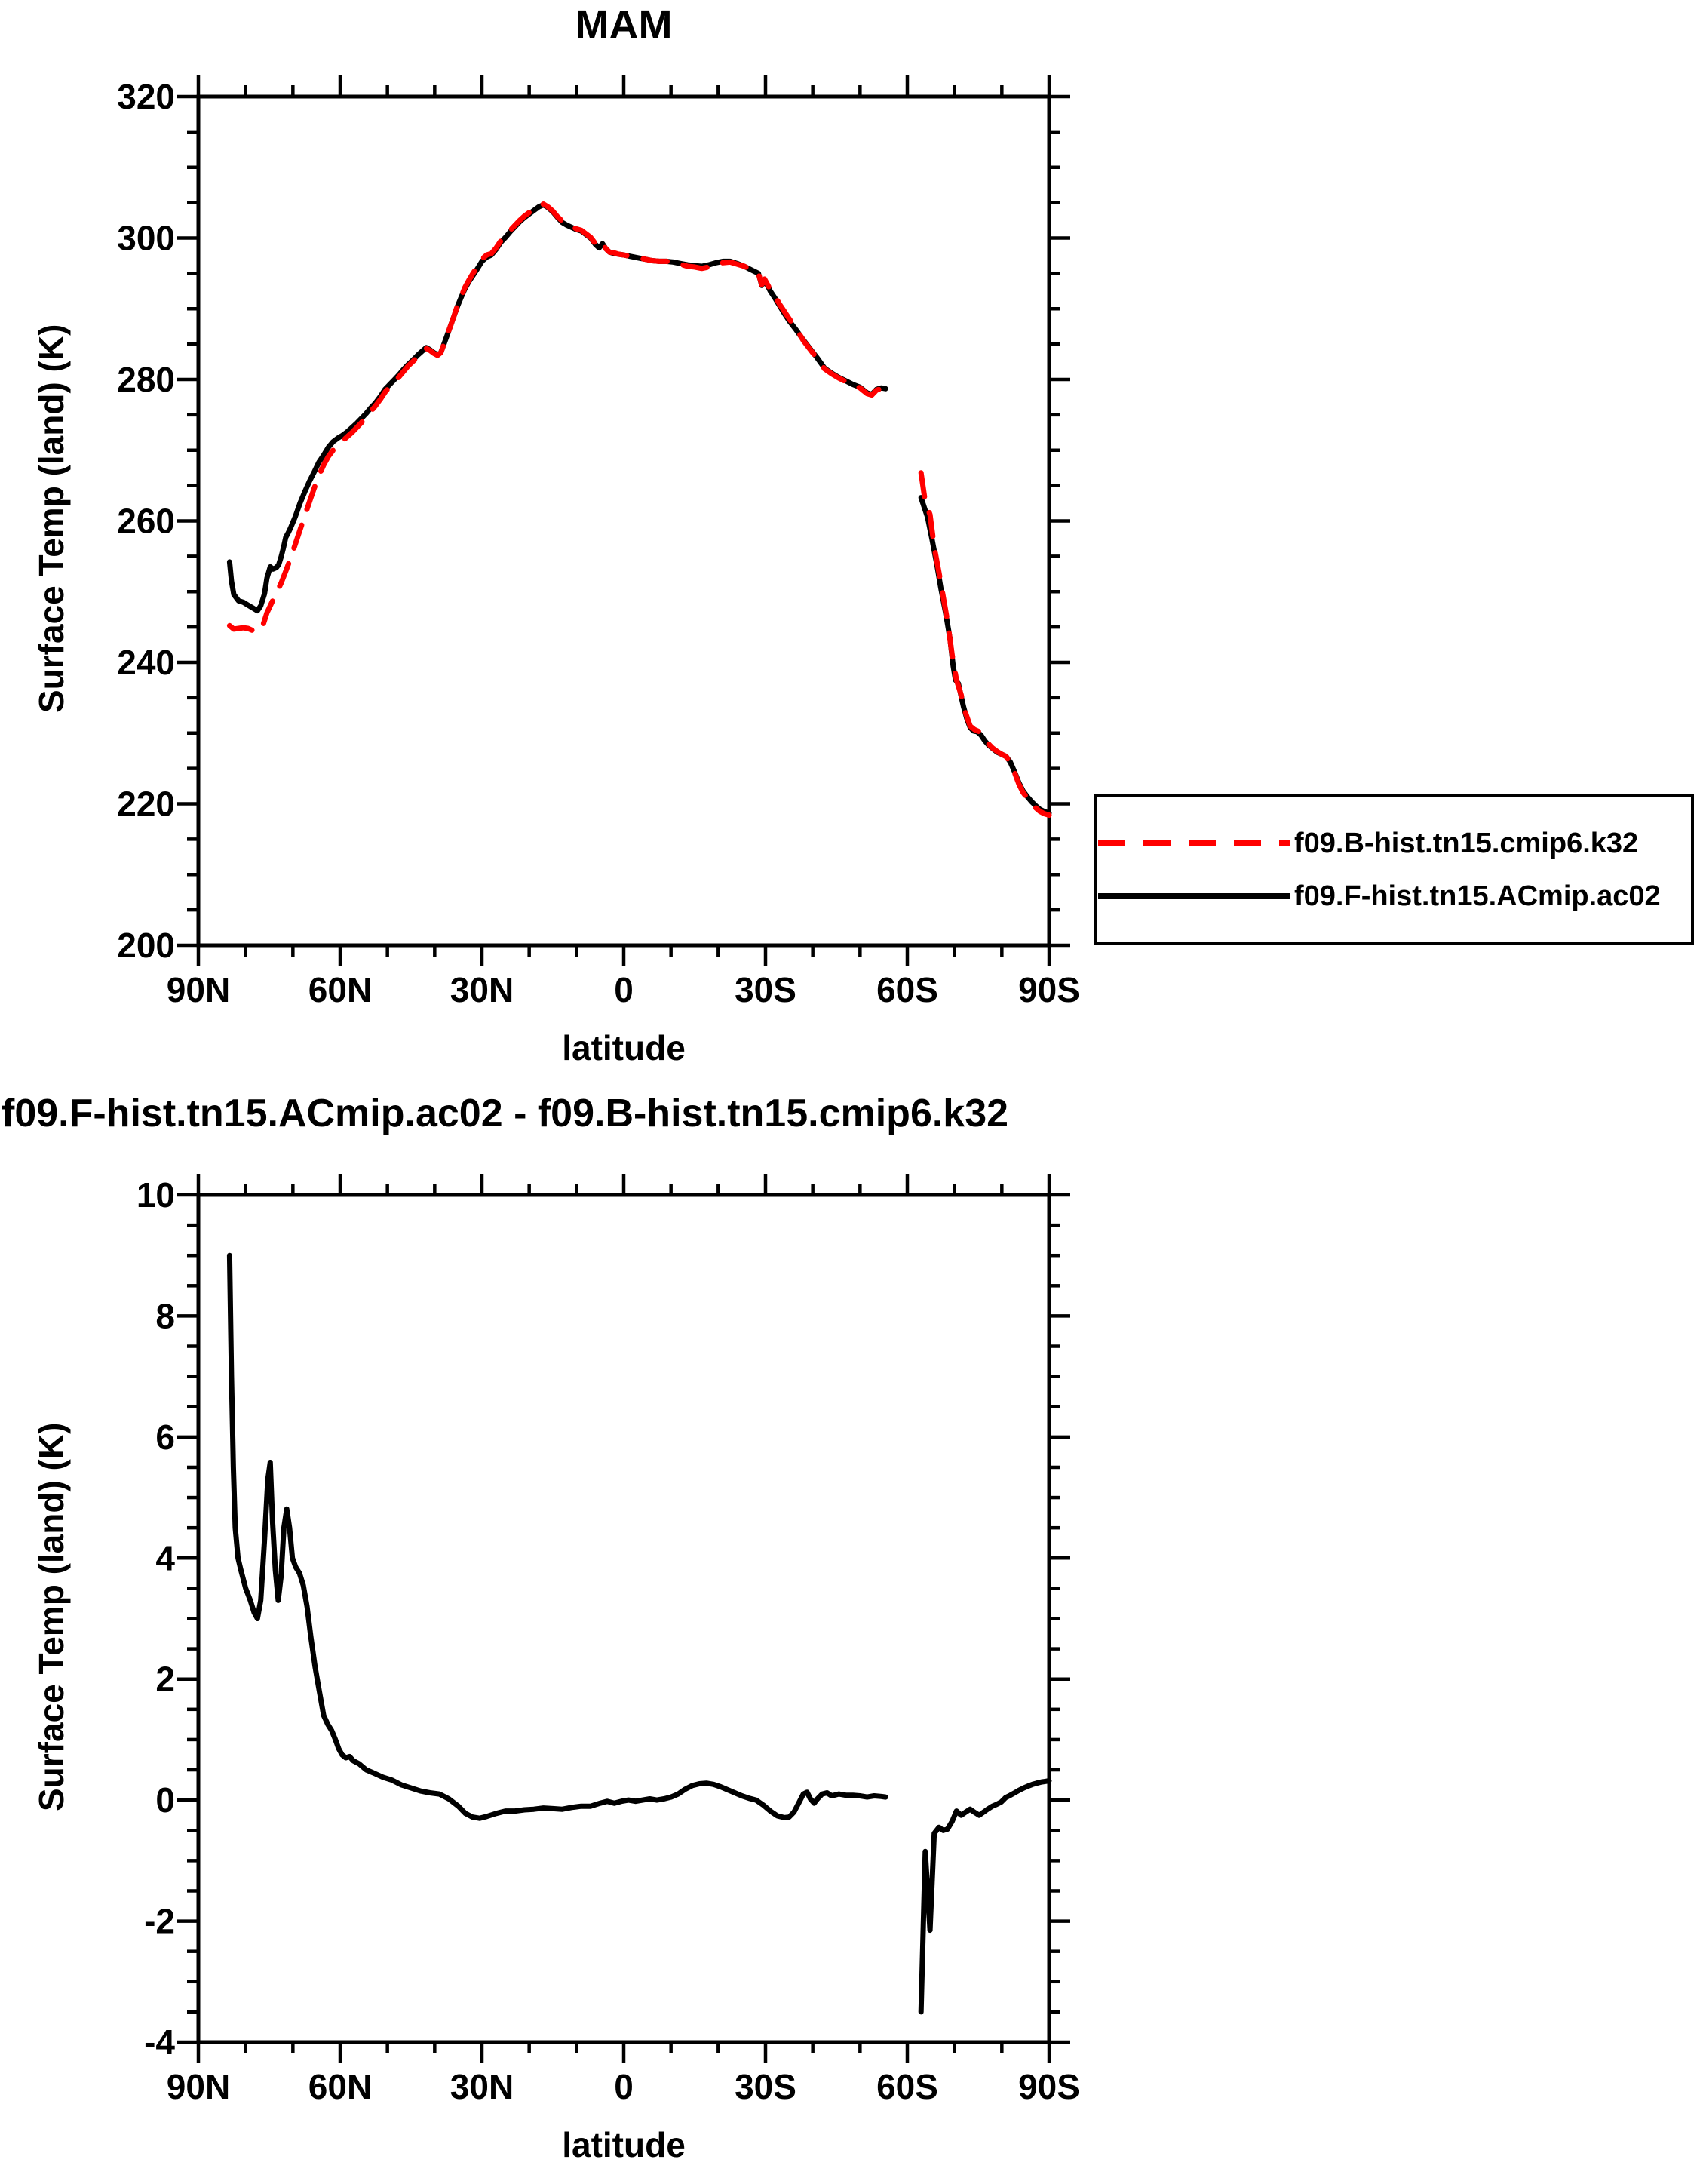 The width and height of the screenshot is (1703, 2184). What do you see at coordinates (146, 805) in the screenshot?
I see `y-tick-label: 220` at bounding box center [146, 805].